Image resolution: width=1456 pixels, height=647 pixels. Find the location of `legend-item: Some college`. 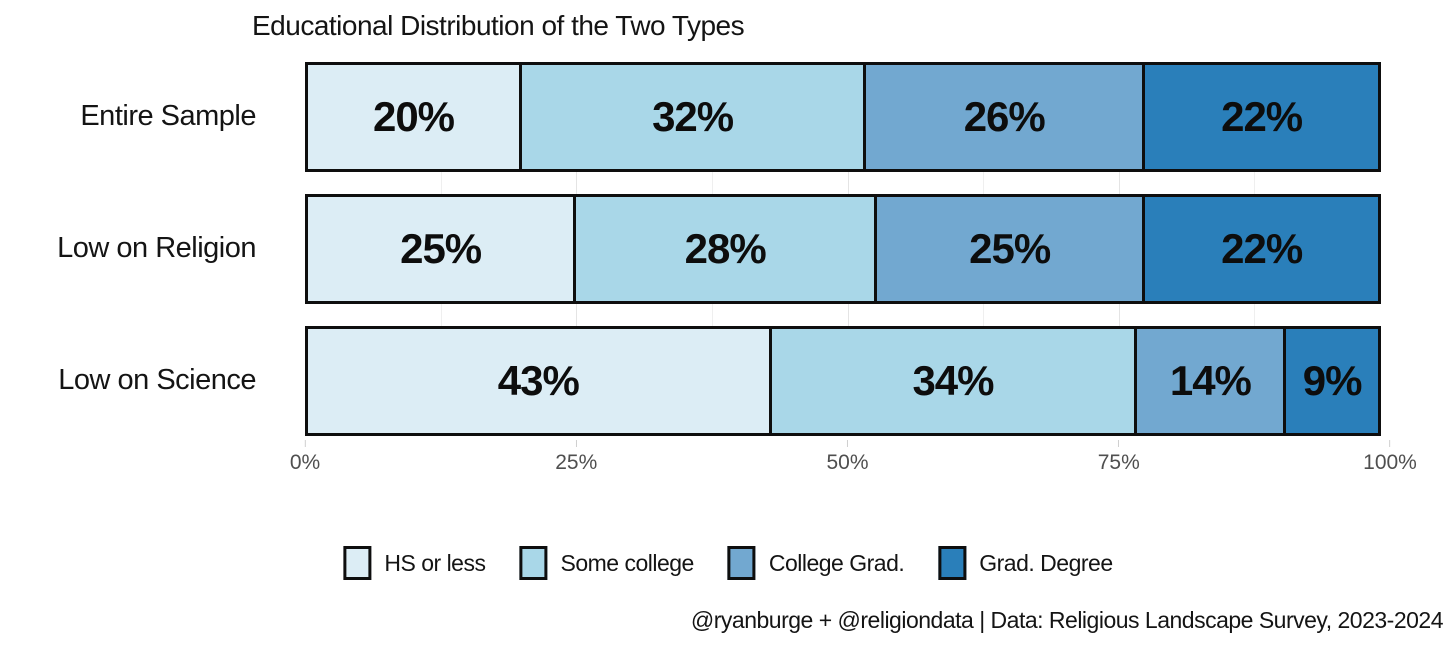

legend-item: Some college is located at coordinates (606, 563).